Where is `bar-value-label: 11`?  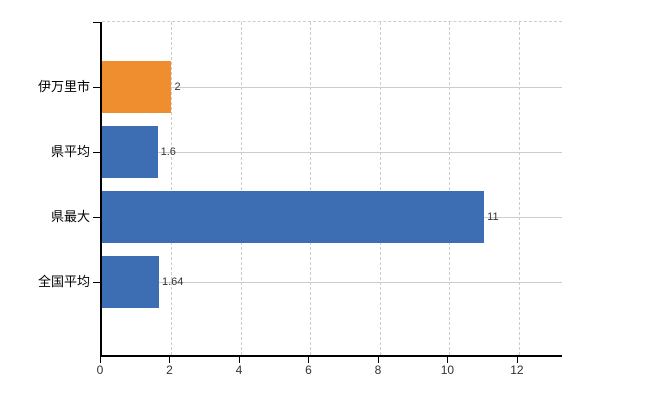
bar-value-label: 11 is located at coordinates (493, 217).